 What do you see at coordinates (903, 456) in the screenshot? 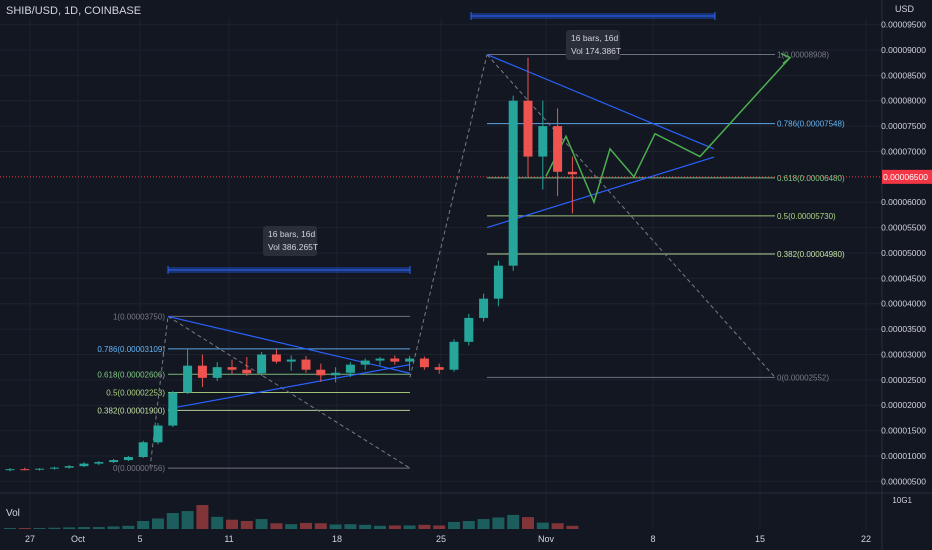
I see `price-tick-label: 0.00001000` at bounding box center [903, 456].